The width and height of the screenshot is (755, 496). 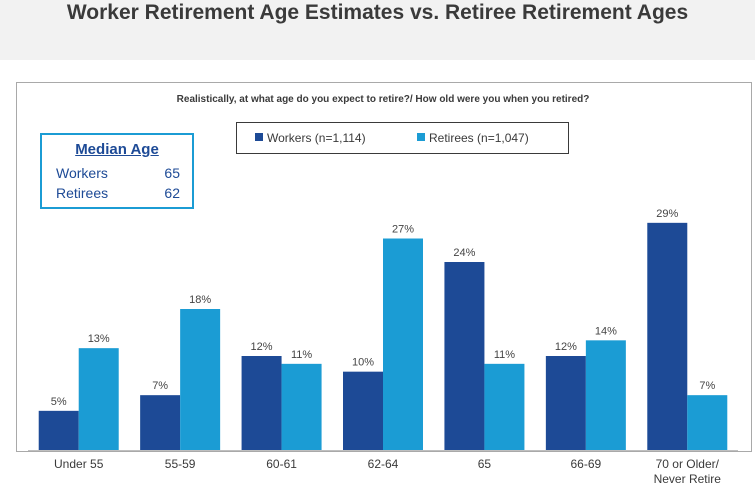 I want to click on category-label-5: 65, so click(x=485, y=464).